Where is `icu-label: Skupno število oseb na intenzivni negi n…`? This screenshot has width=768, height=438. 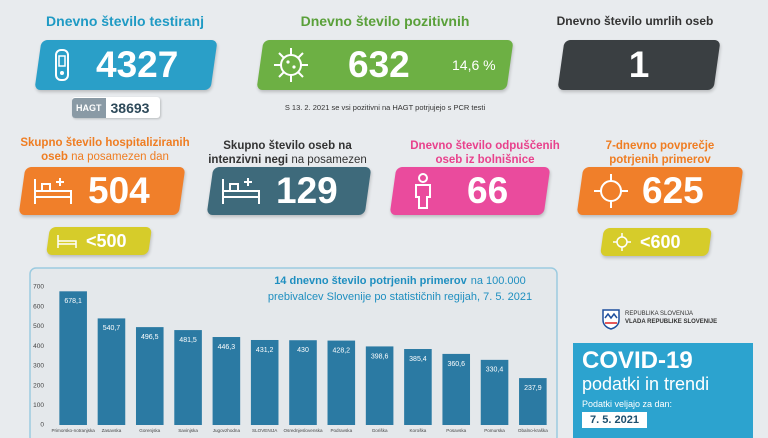
icu-label: Skupno število oseb na intenzivni negi n… is located at coordinates (287, 160).